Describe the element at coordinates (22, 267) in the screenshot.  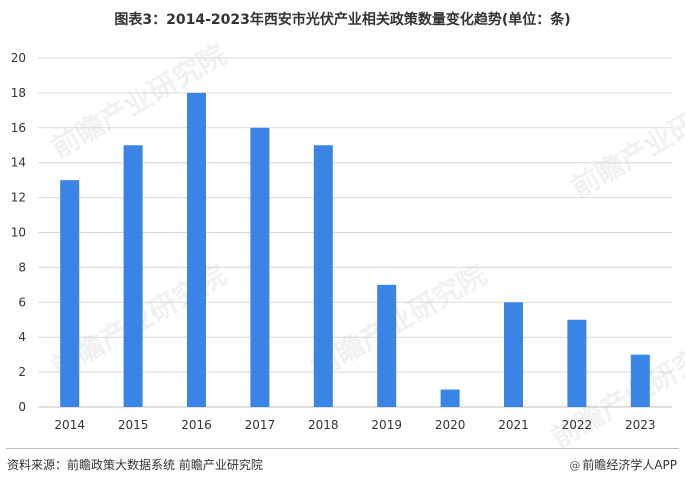
I see `y-tick-label: 8` at that location.